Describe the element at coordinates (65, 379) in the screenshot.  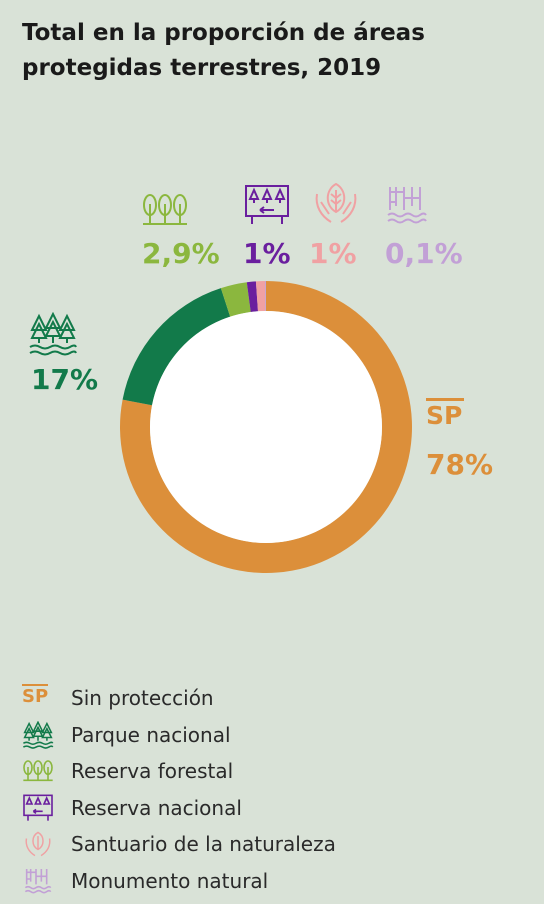
I see `value-label-parque-nacional: 17%` at that location.